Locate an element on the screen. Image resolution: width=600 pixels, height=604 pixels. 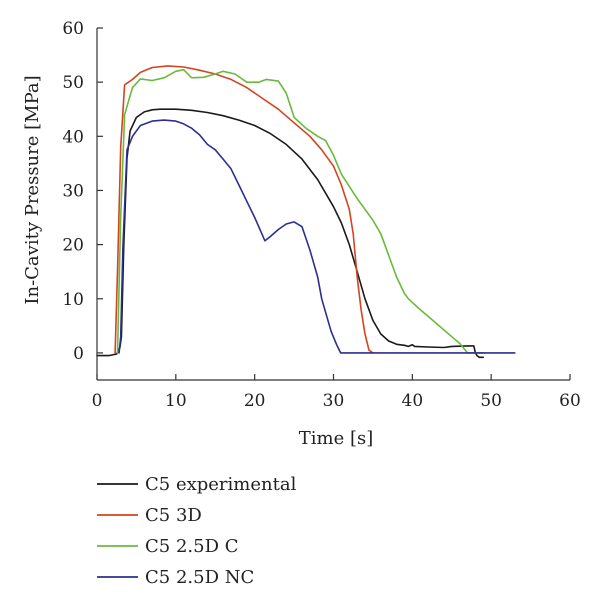
legend: C5 experimental C5 3D C5 2.5D C C5 2.5D NC is located at coordinates (197, 531).